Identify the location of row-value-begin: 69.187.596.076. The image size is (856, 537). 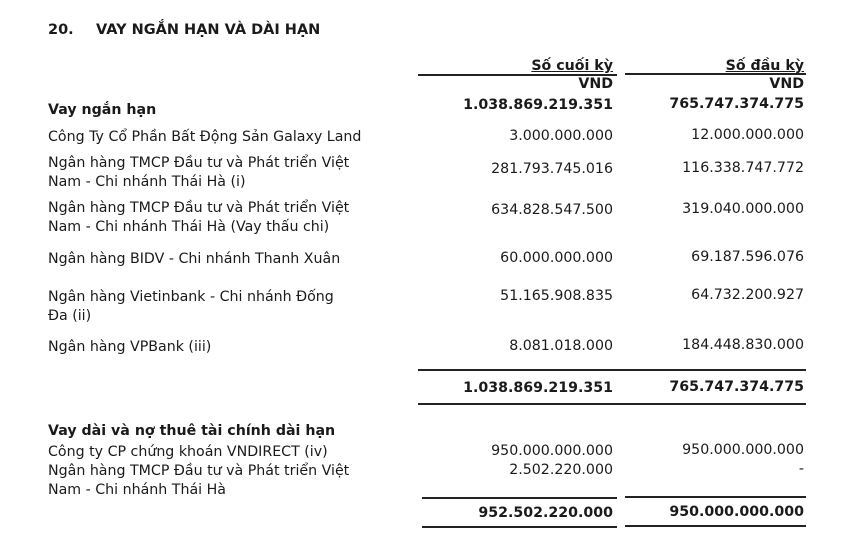
(747, 257).